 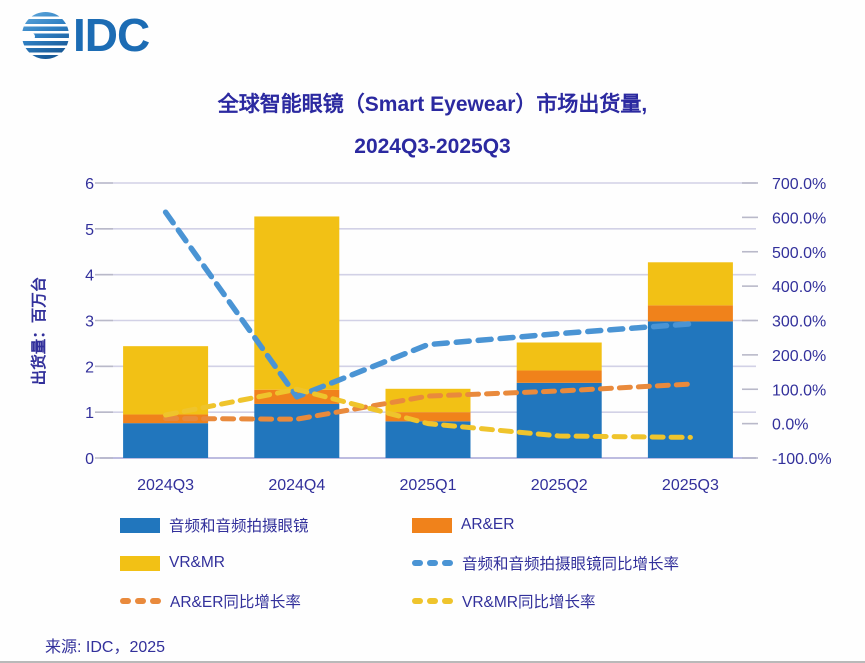 What do you see at coordinates (89, 322) in the screenshot?
I see `left-axis-tick-label: 3` at bounding box center [89, 322].